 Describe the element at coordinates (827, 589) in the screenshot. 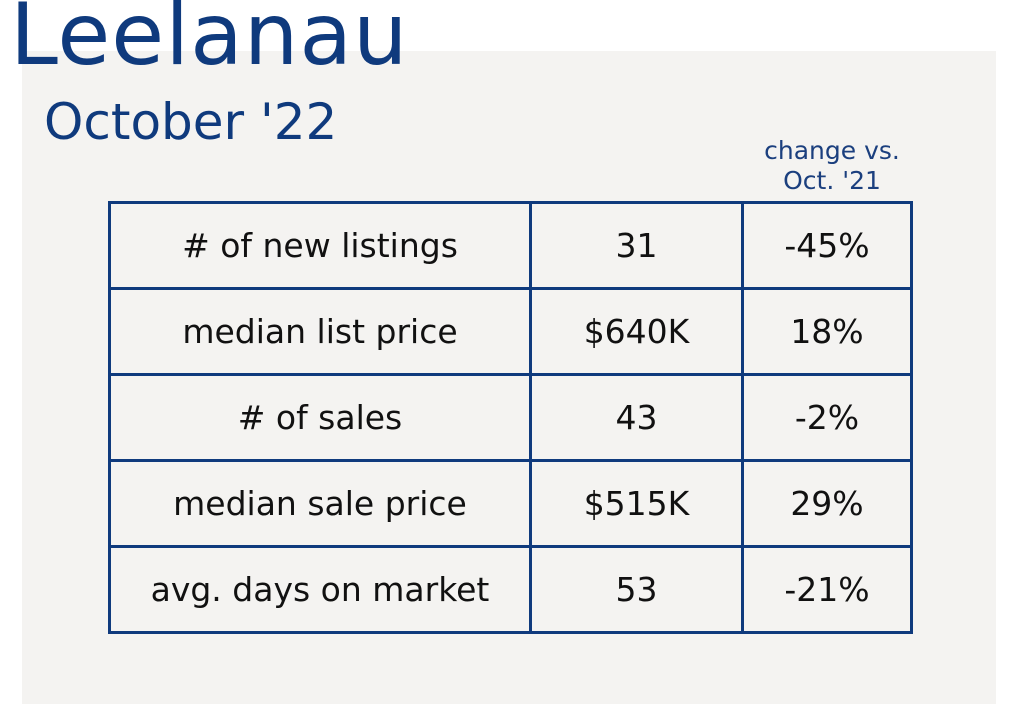

I see `metric-change: -21%` at that location.